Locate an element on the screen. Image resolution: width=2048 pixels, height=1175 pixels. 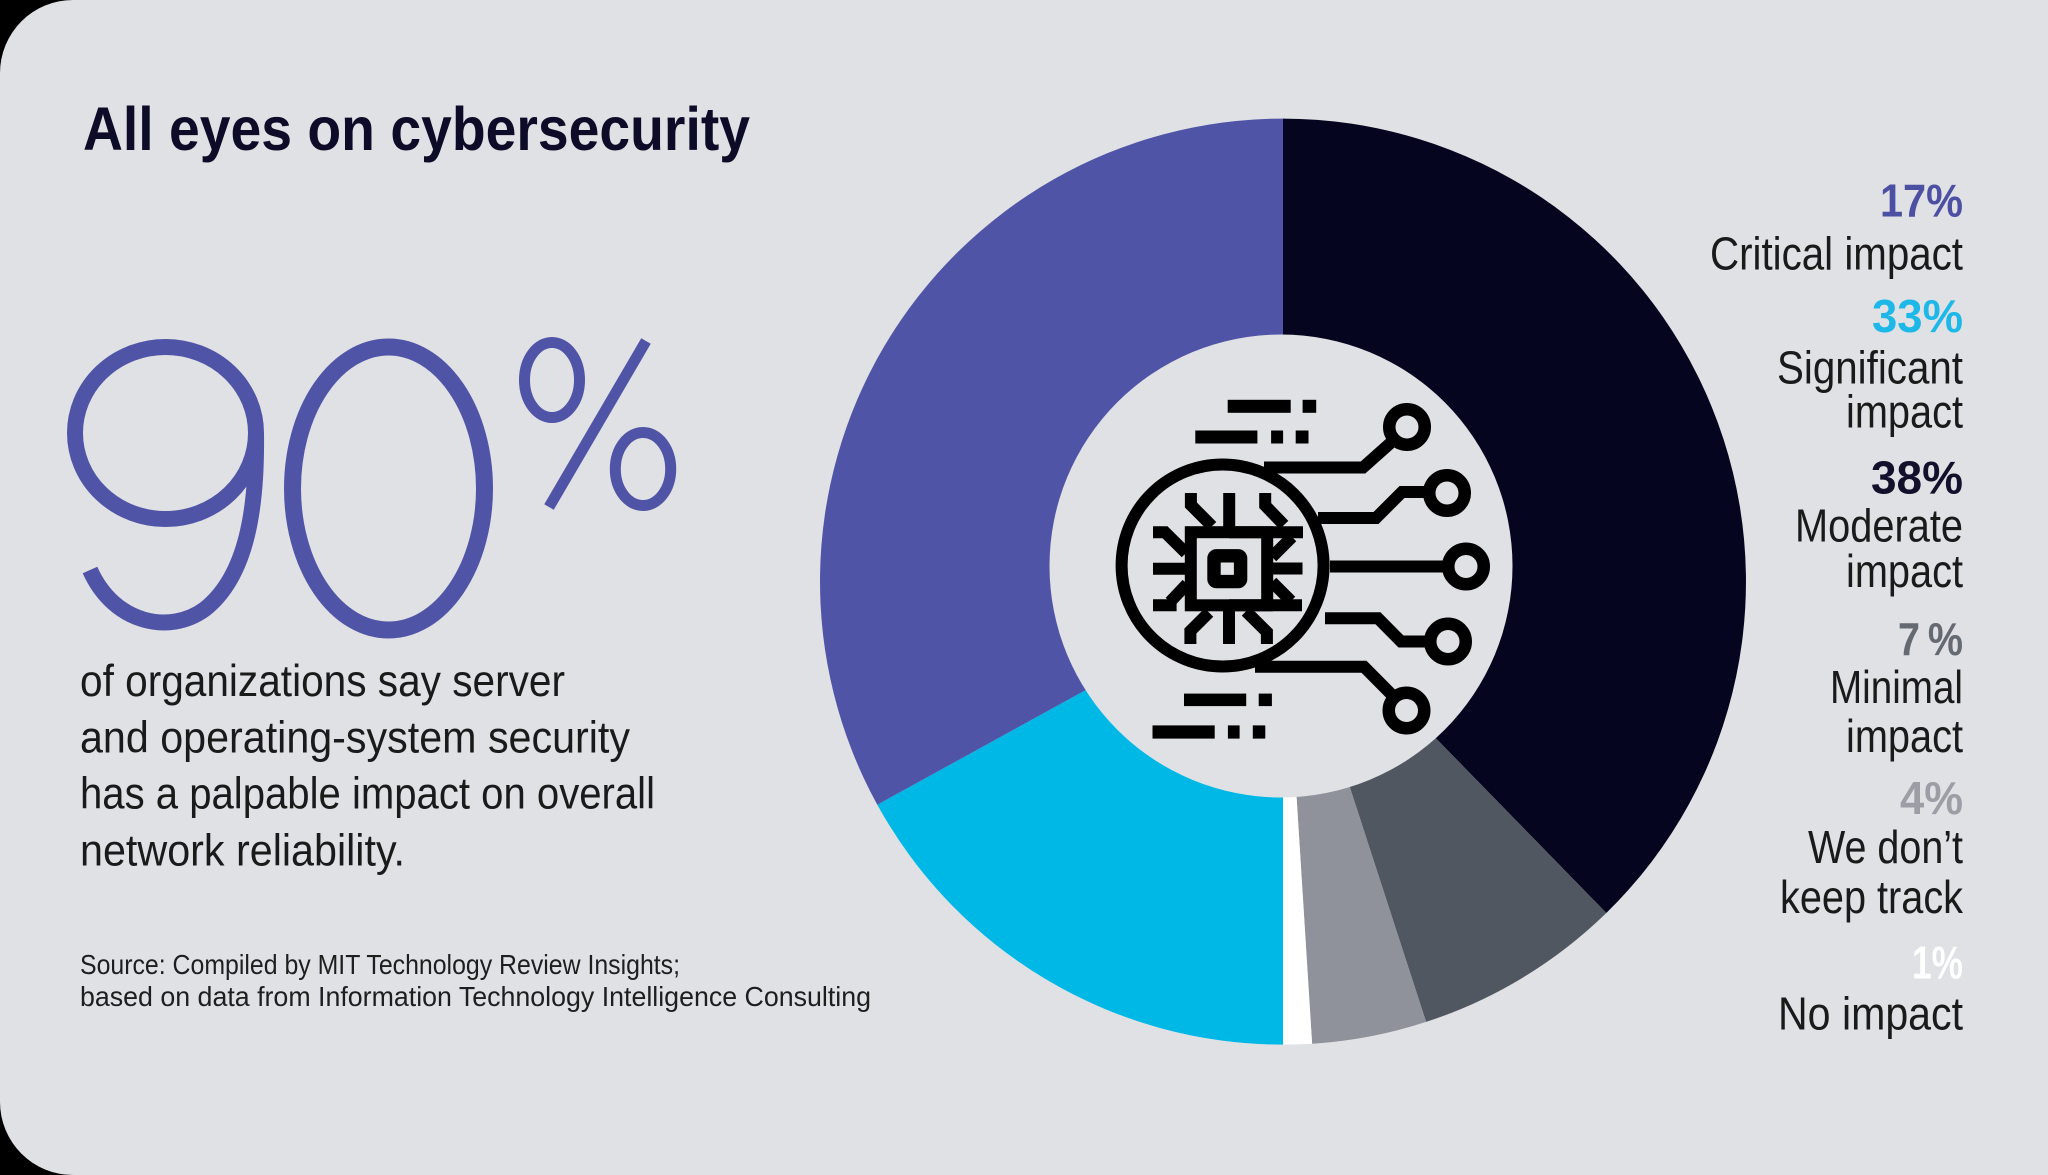
svg-text: Critical impact is located at coordinates (1836, 254).